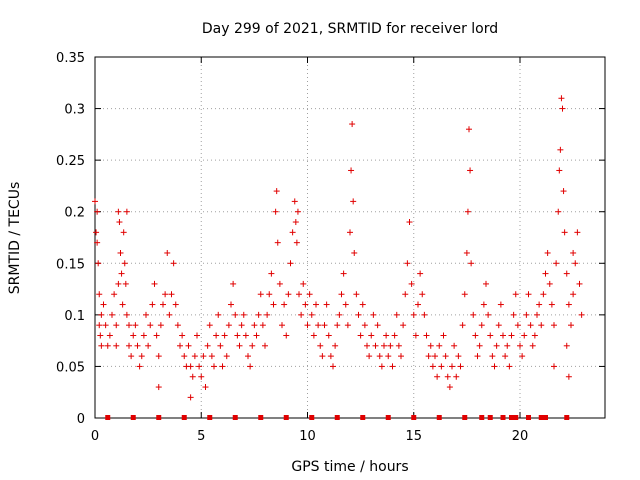 This screenshot has height=480, width=640. What do you see at coordinates (70, 58) in the screenshot?
I see `y-tick-label: 0.35` at bounding box center [70, 58].